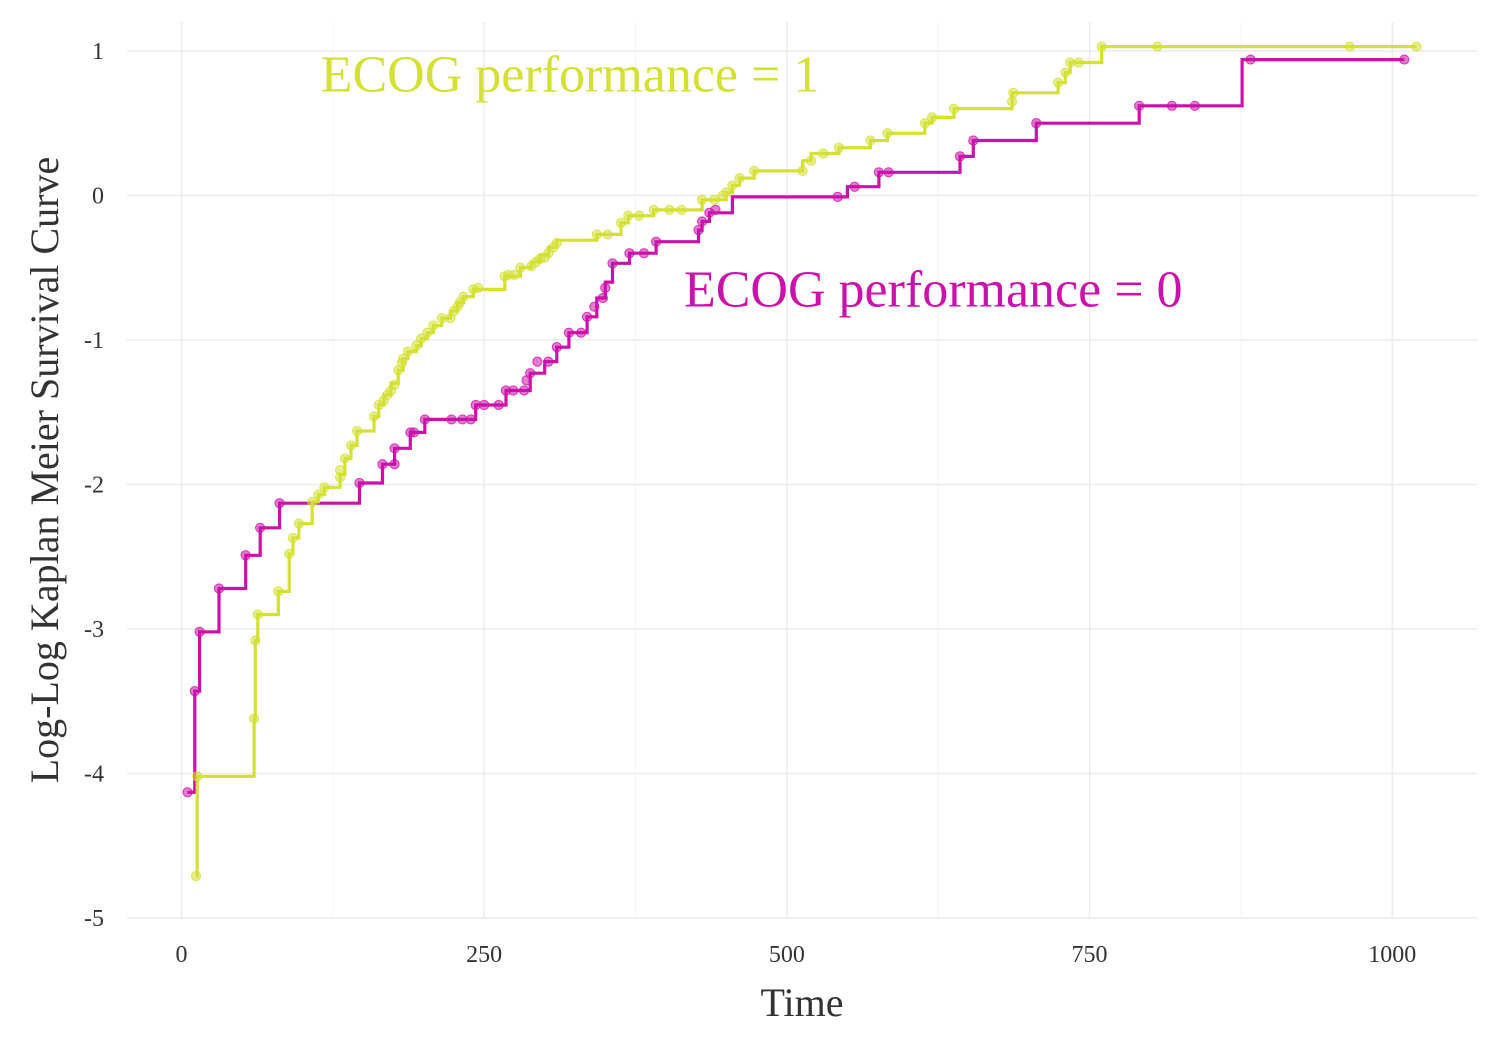 This screenshot has width=1500, height=1050. Describe the element at coordinates (787, 955) in the screenshot. I see `x-tick-label: 500` at that location.